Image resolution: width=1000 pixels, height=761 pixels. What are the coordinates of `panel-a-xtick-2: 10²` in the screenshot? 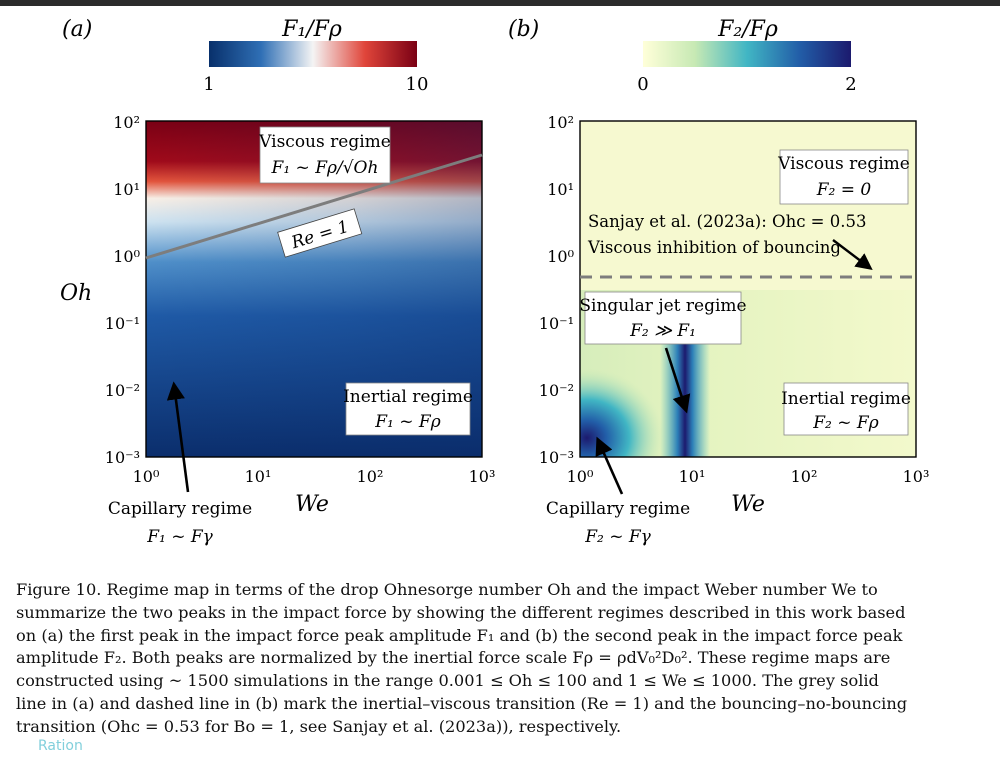 It's located at (370, 476).